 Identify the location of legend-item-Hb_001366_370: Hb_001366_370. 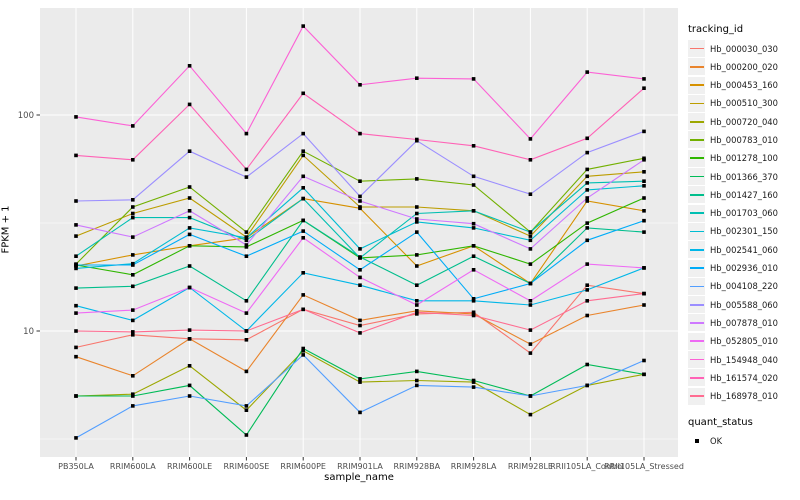
(744, 177).